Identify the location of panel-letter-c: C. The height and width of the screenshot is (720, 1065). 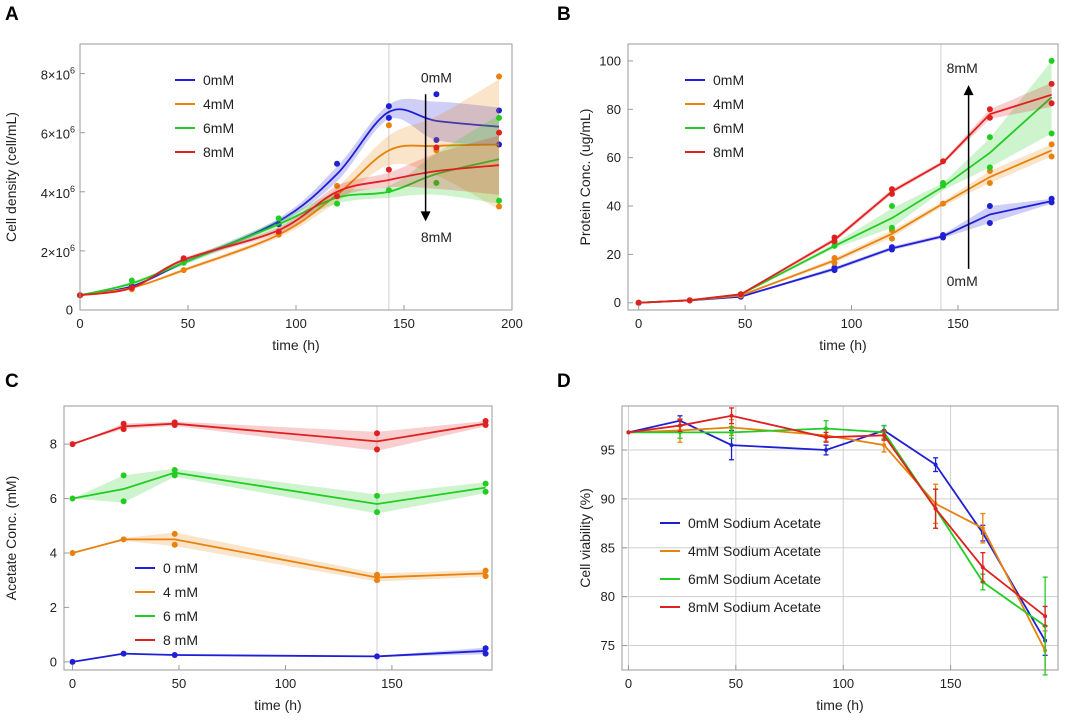
(12, 381).